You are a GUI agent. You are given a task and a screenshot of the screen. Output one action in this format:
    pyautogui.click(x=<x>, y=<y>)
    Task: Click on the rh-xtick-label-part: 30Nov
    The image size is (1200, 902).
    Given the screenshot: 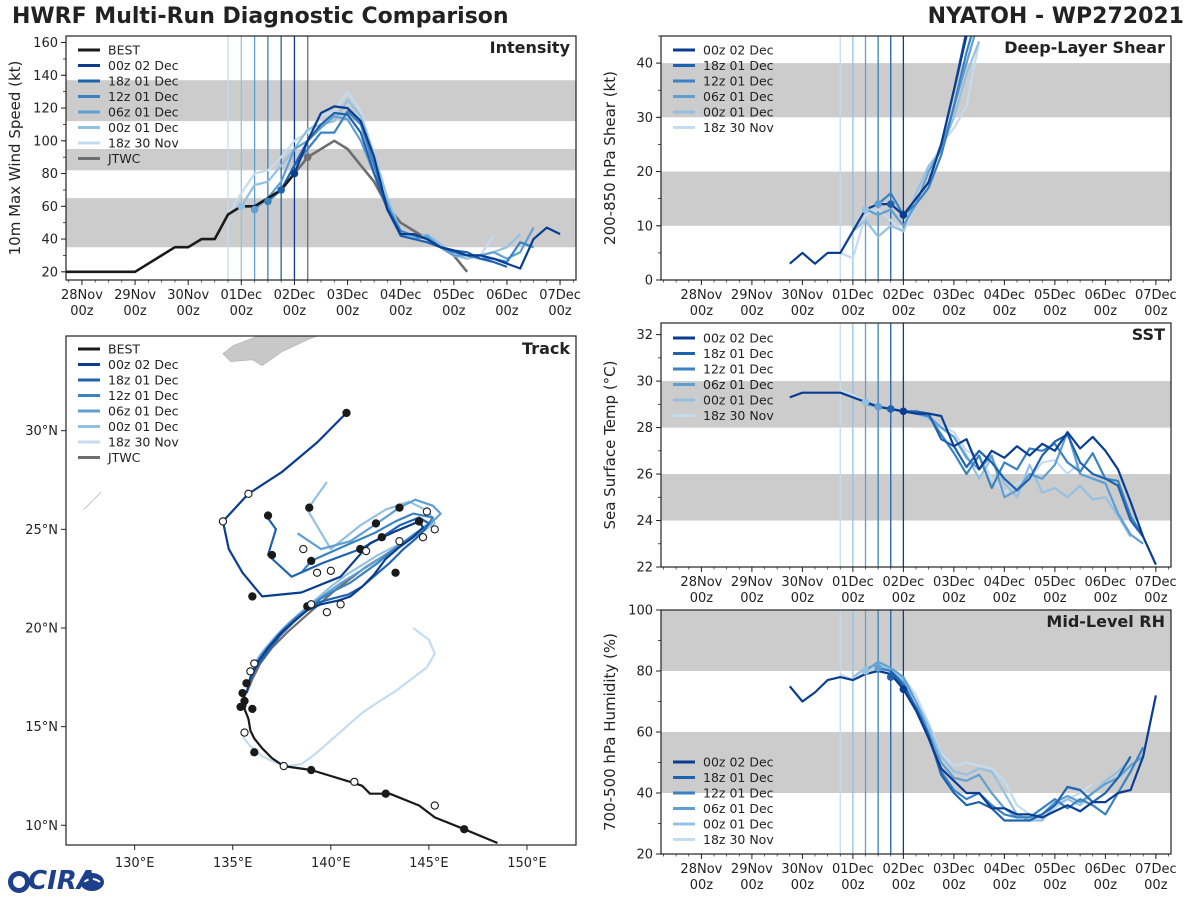 What is the action you would take?
    pyautogui.click(x=802, y=869)
    